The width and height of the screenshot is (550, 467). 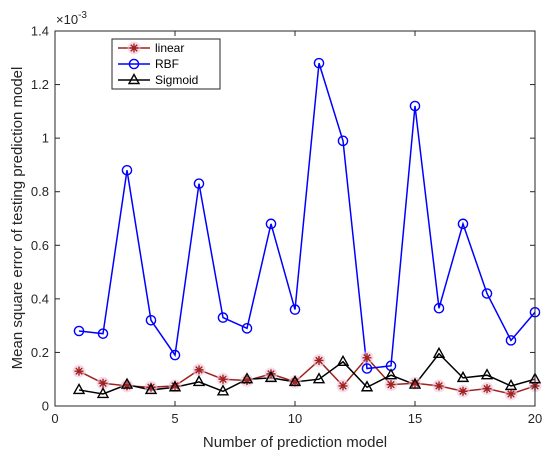 I want to click on y-tick-label: 0.6, so click(x=40, y=245).